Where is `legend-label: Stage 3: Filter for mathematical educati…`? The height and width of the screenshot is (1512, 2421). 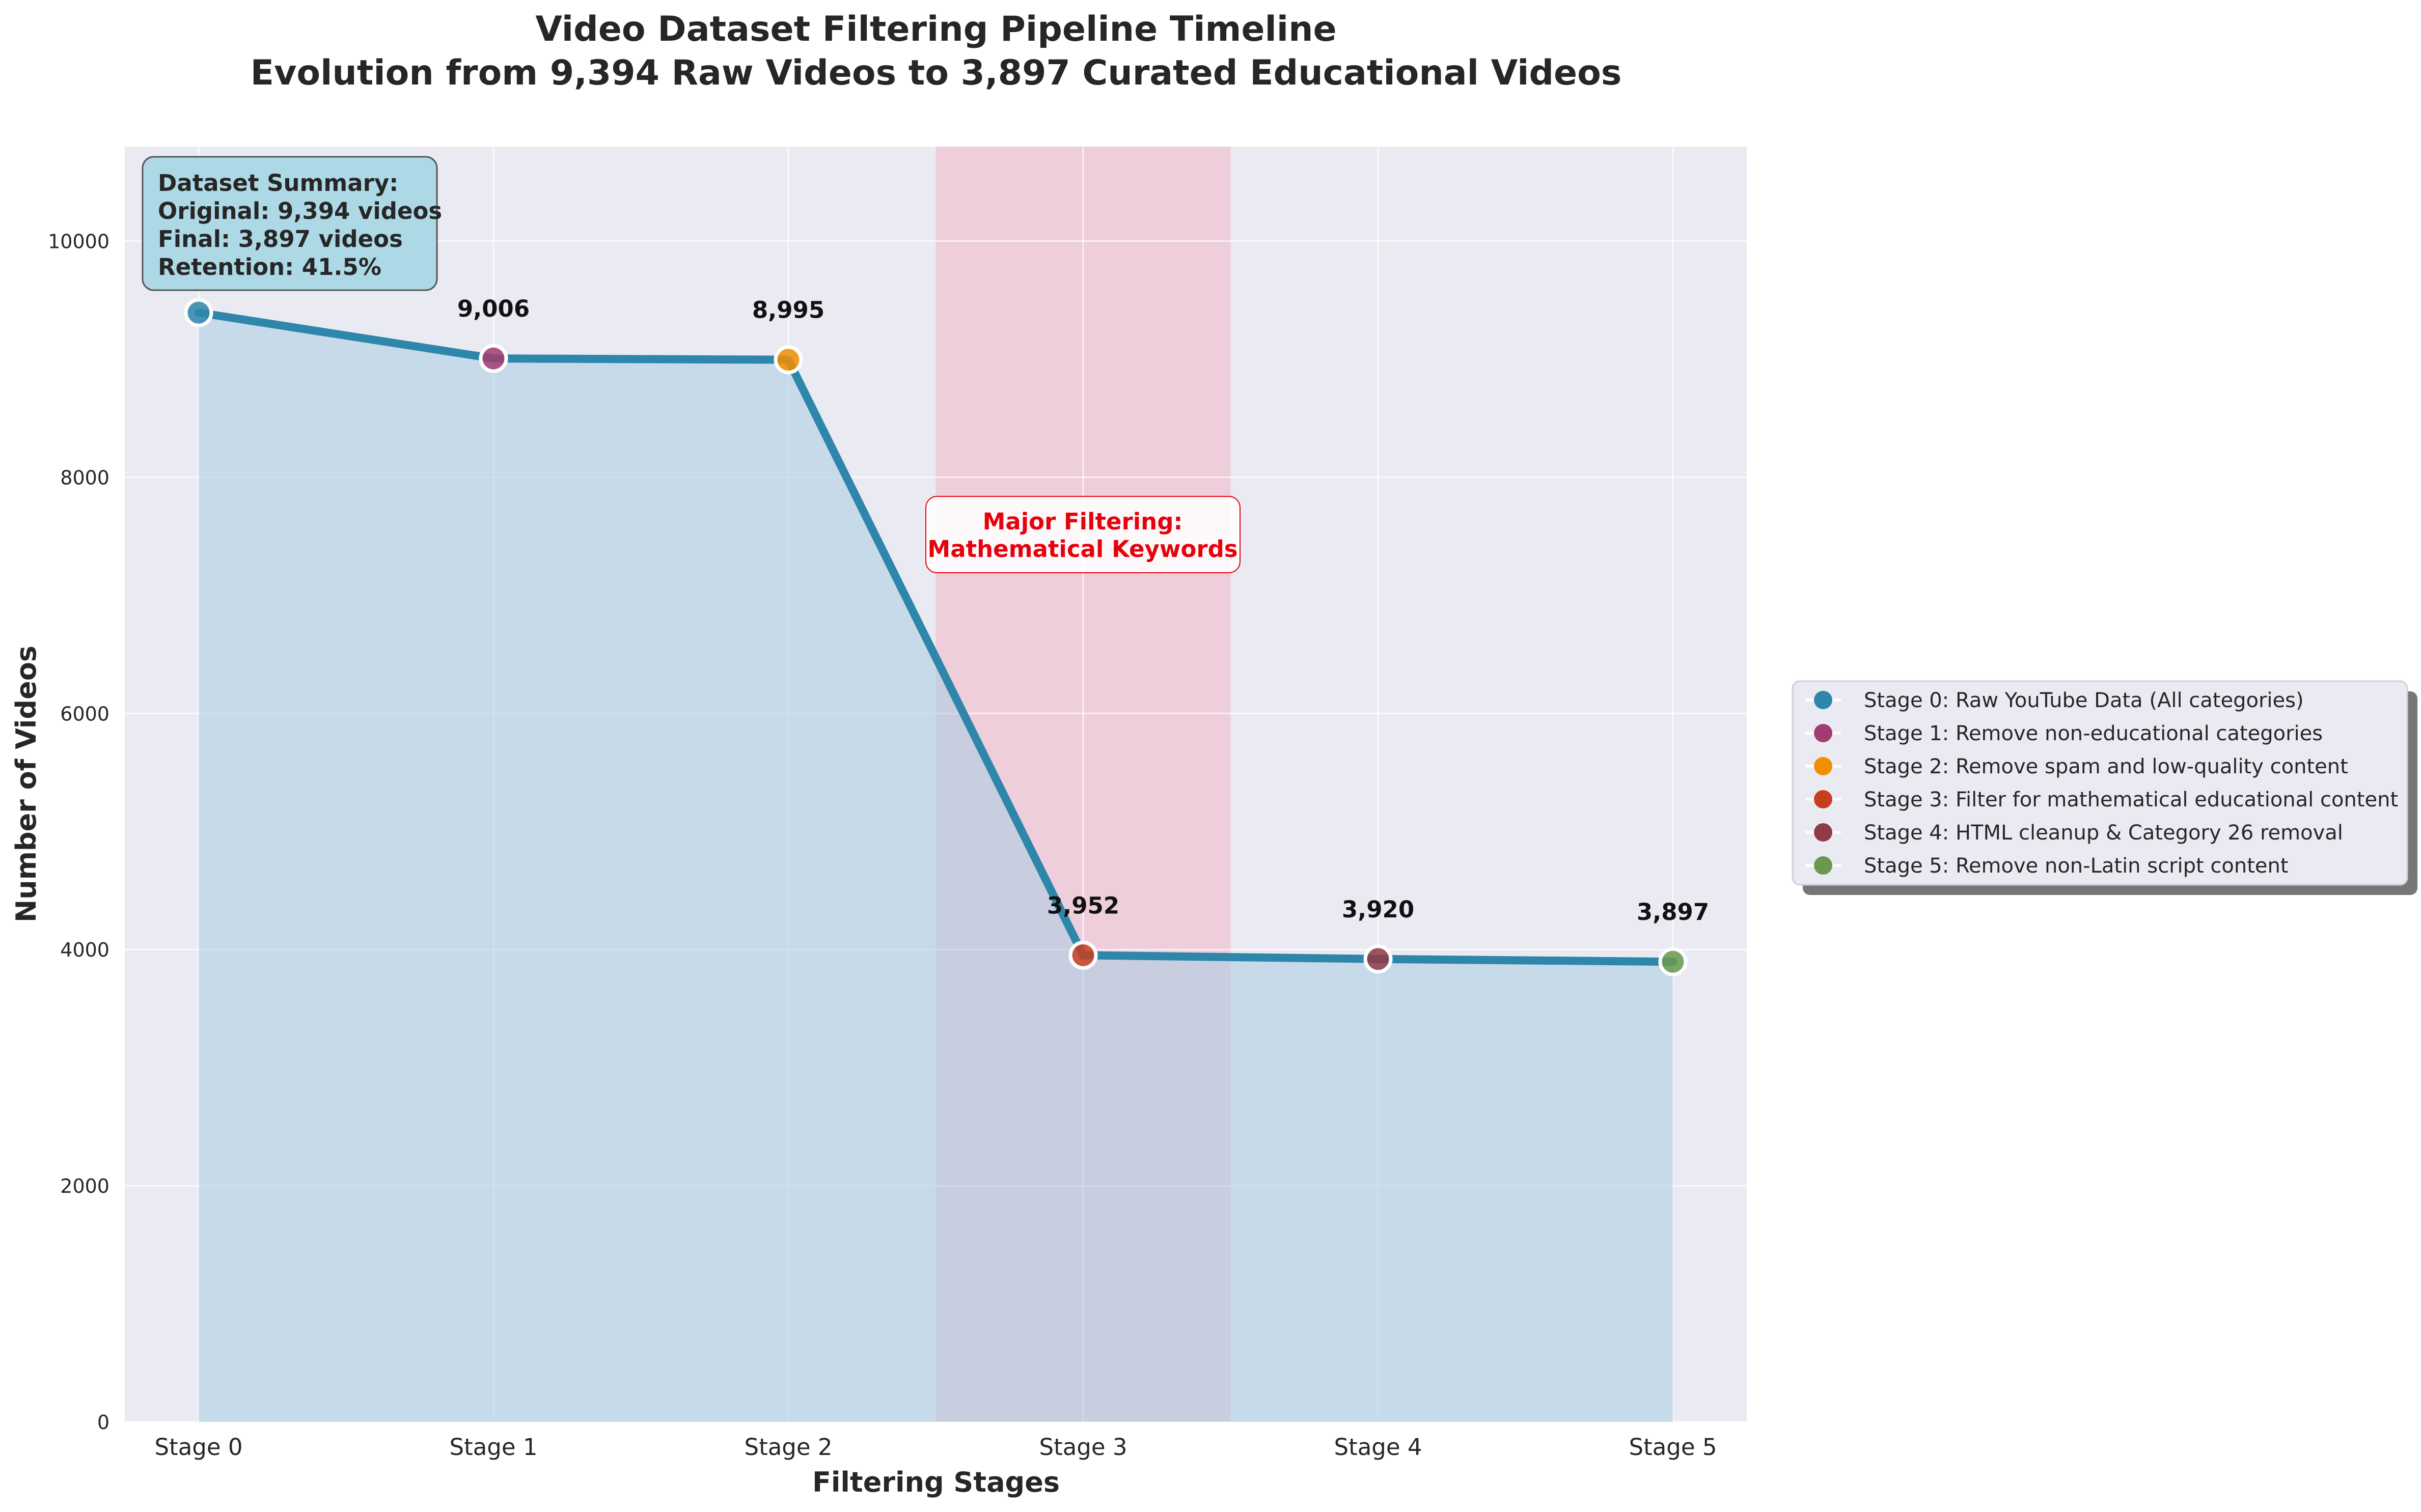
legend-label: Stage 3: Filter for mathematical educati… is located at coordinates (2131, 799).